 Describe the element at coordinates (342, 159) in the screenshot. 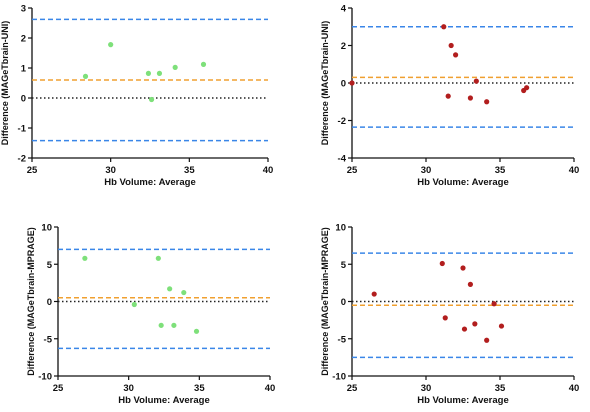

I see `y-tick-label: -4` at that location.